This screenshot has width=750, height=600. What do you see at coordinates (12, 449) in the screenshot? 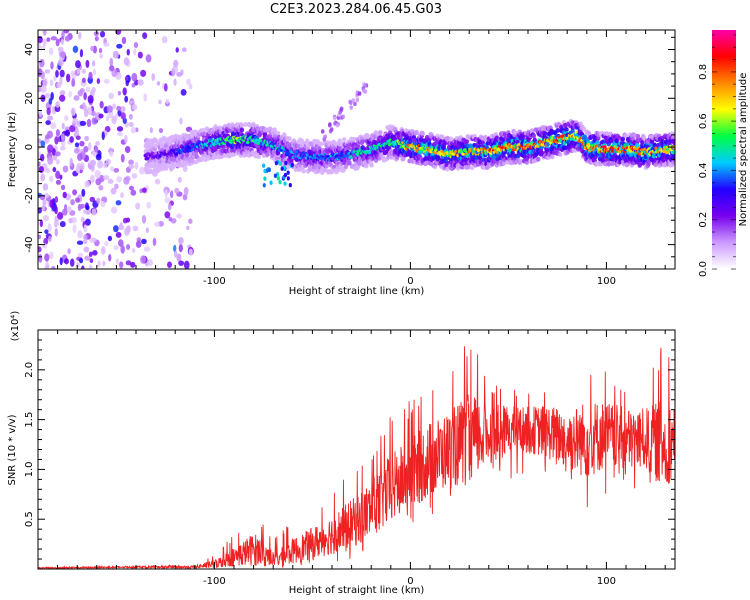
I see `bottom-y-axis-title: SNR (10 * v/v)` at bounding box center [12, 449].